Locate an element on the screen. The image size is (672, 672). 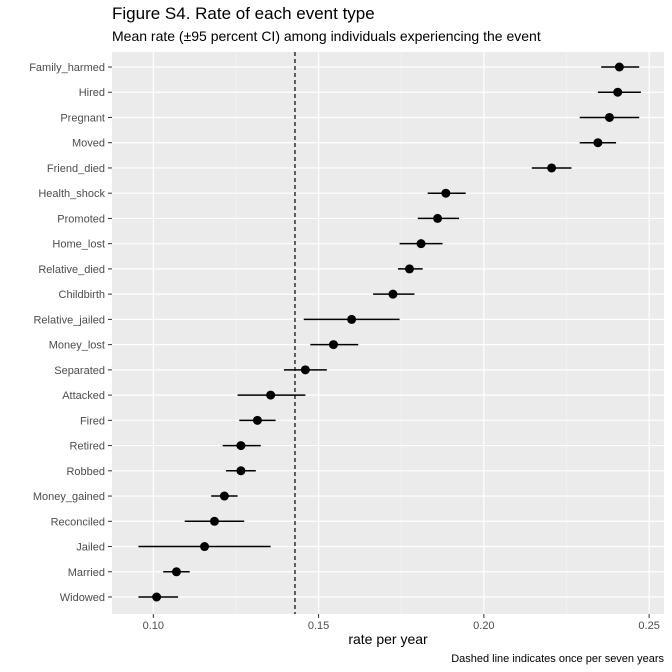
point-married is located at coordinates (176, 572).